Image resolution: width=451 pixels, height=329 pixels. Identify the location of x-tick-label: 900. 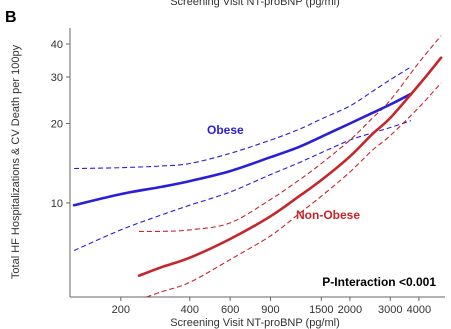
(270, 310).